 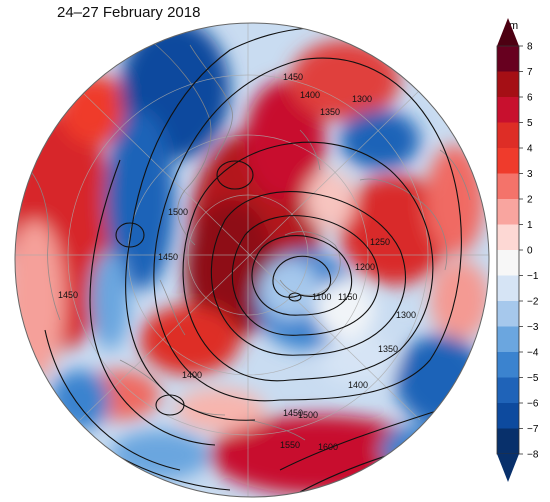 I want to click on colorbar-arrow-bottom, so click(x=508, y=468).